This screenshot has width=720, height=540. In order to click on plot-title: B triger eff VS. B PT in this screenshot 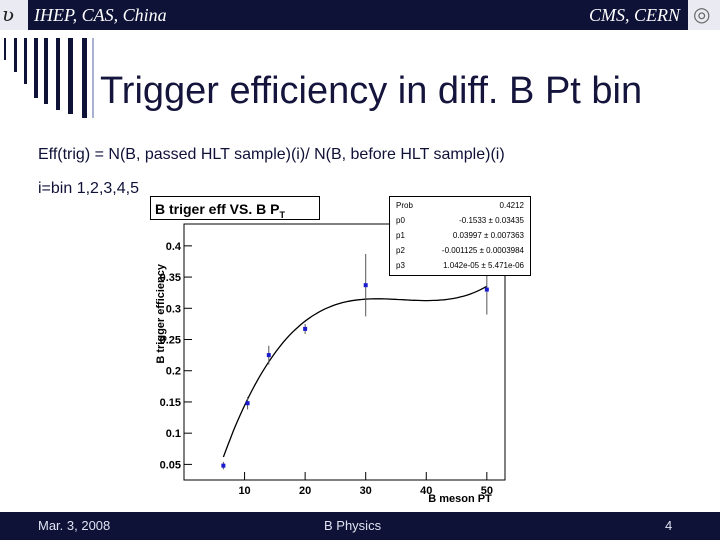, I will do `click(235, 208)`.